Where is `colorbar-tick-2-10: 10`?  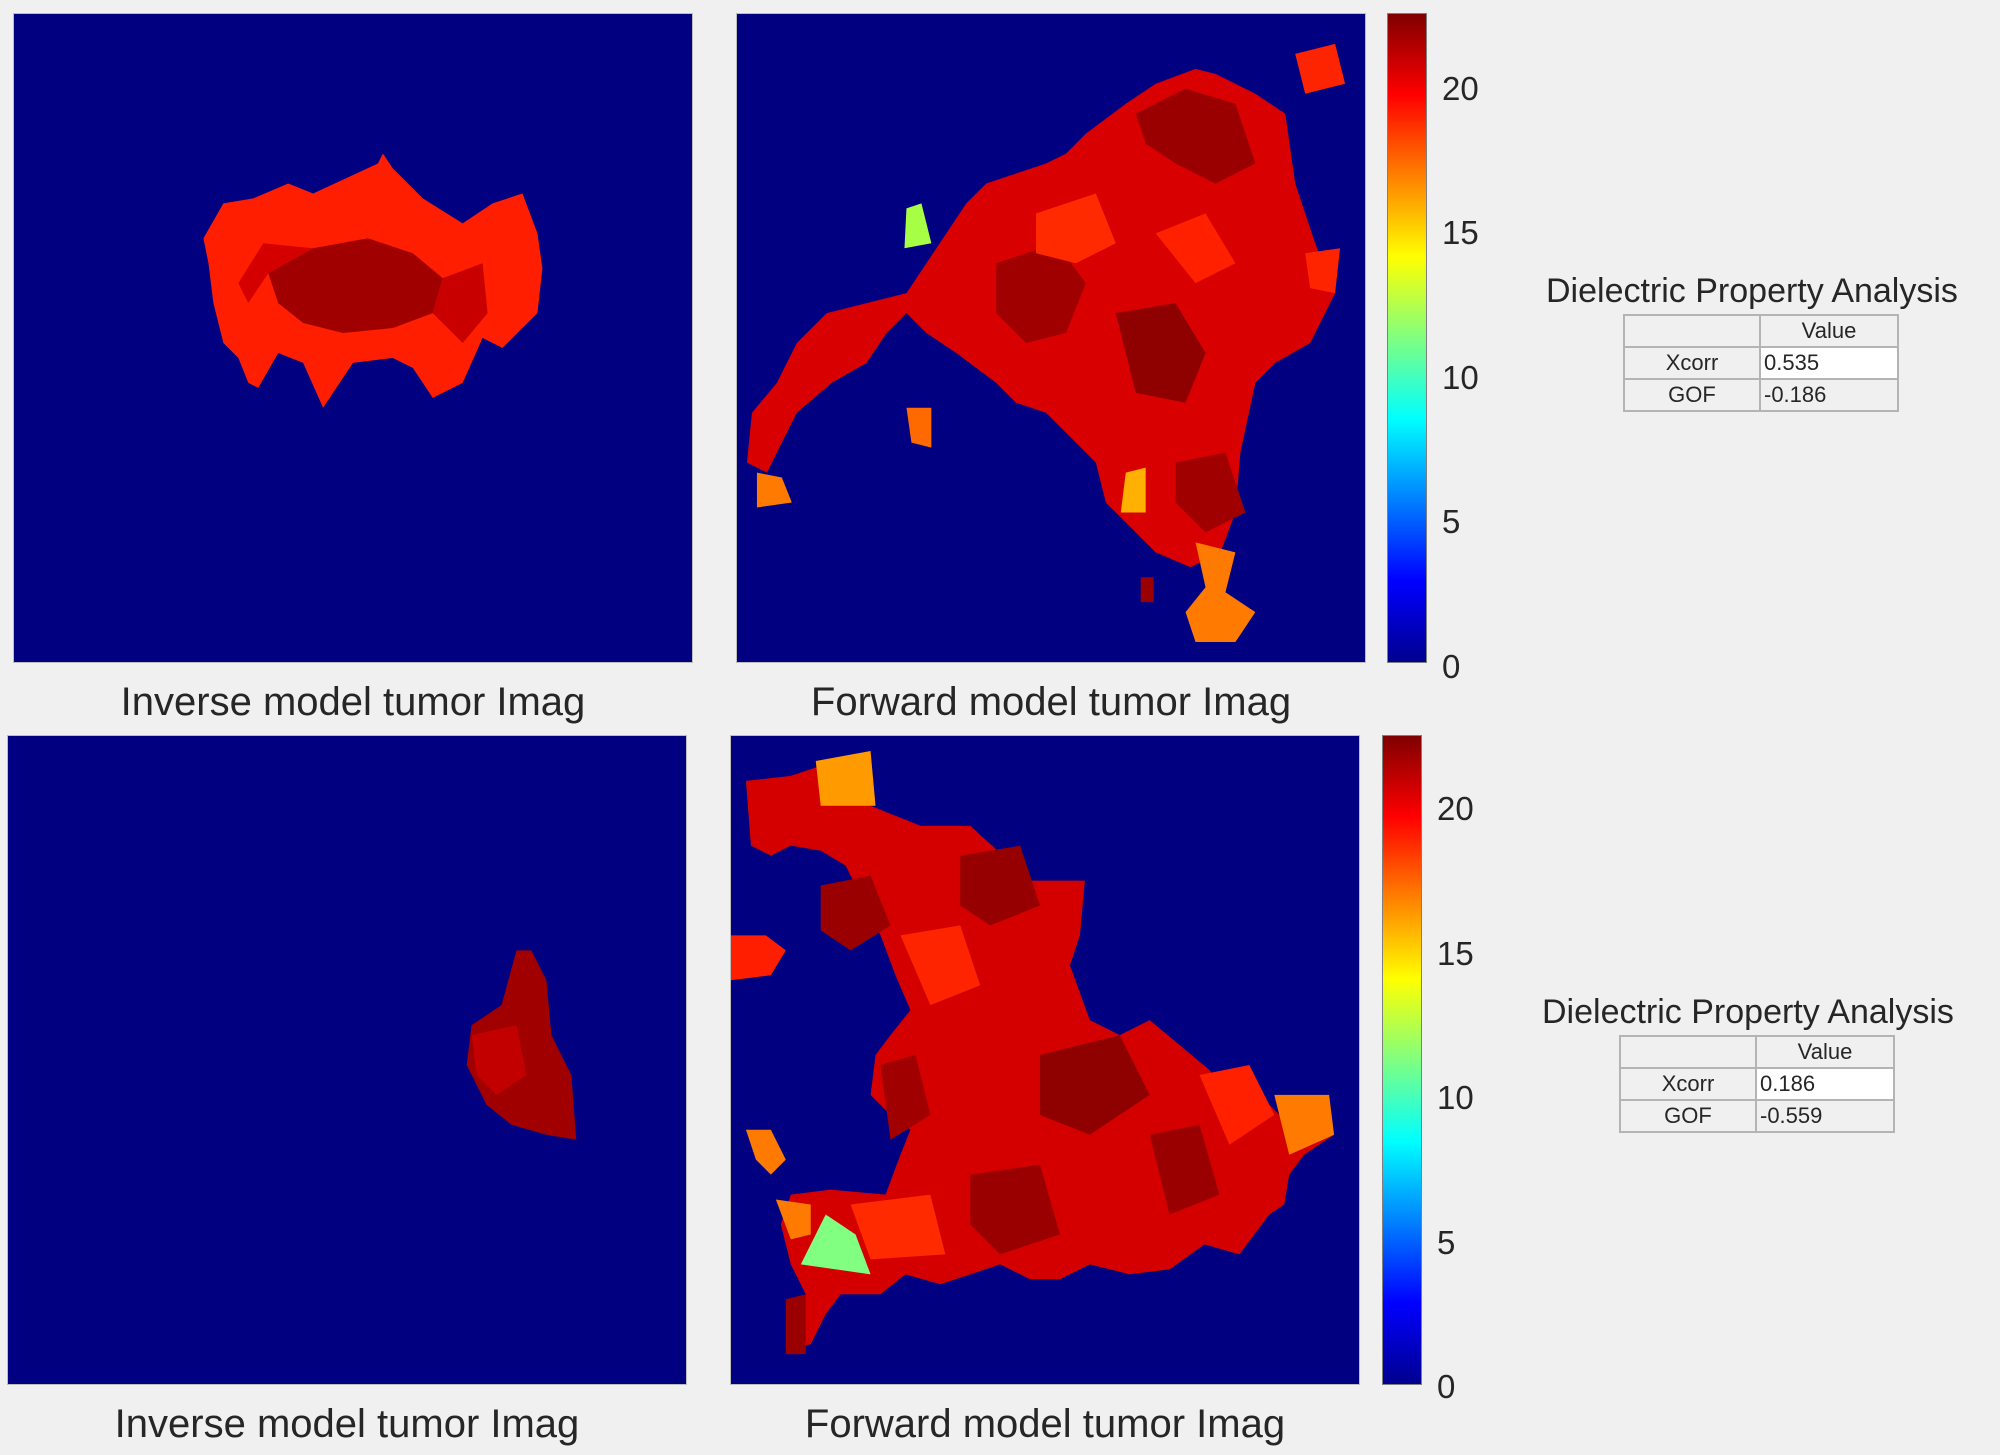
colorbar-tick-2-10: 10 is located at coordinates (1455, 1097).